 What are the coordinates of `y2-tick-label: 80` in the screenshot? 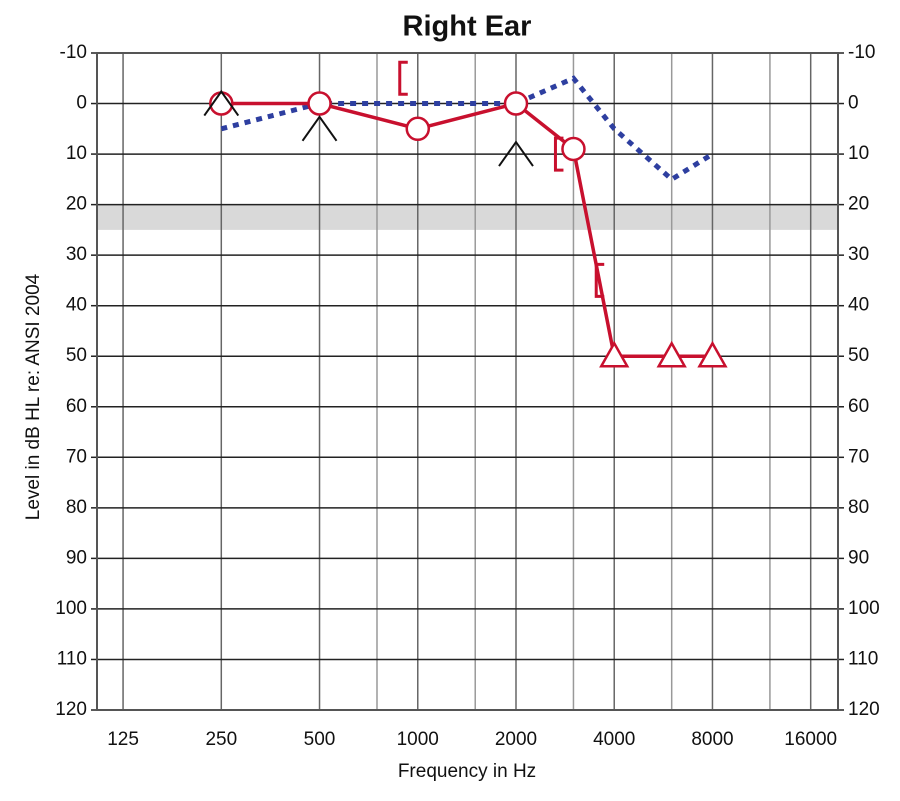 It's located at (858, 507).